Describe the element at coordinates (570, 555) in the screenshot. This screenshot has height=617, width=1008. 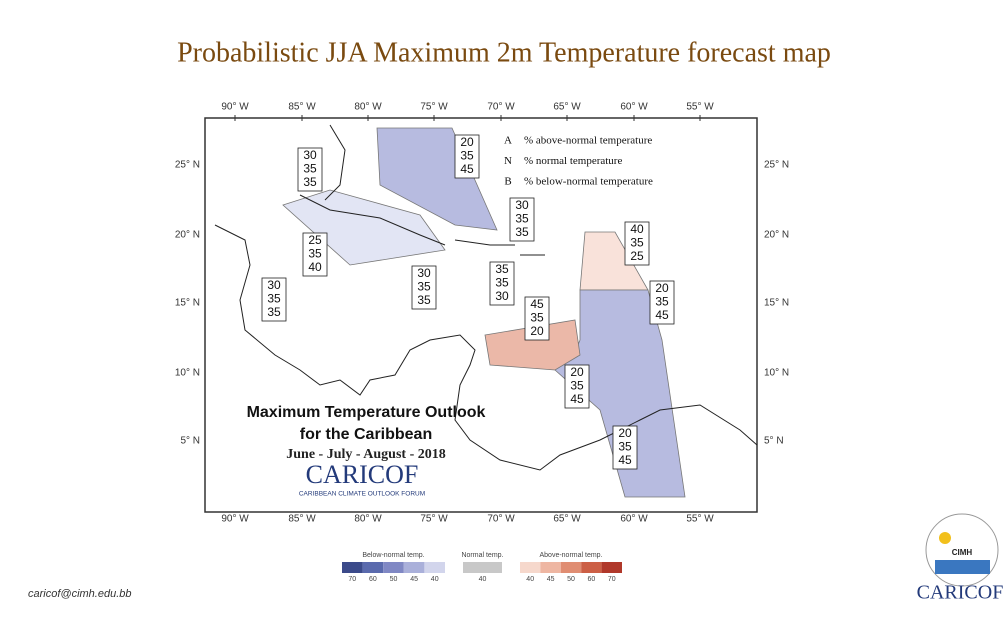
I see `colorbar-title: Above-normal temp.` at that location.